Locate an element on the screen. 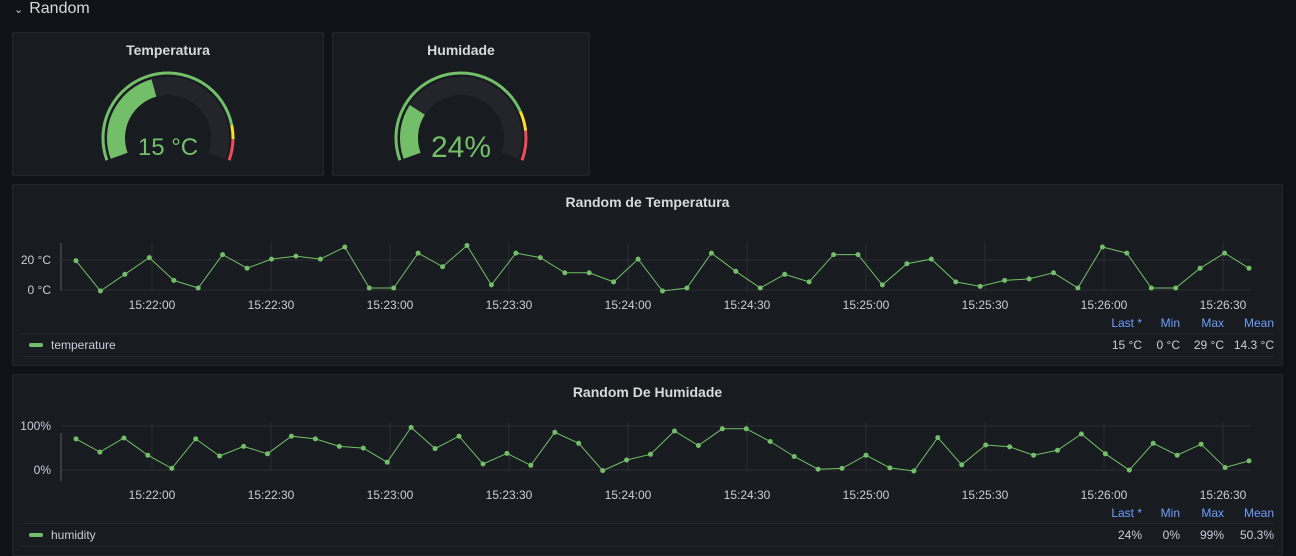  legend-series-name: temperature is located at coordinates (83, 345).